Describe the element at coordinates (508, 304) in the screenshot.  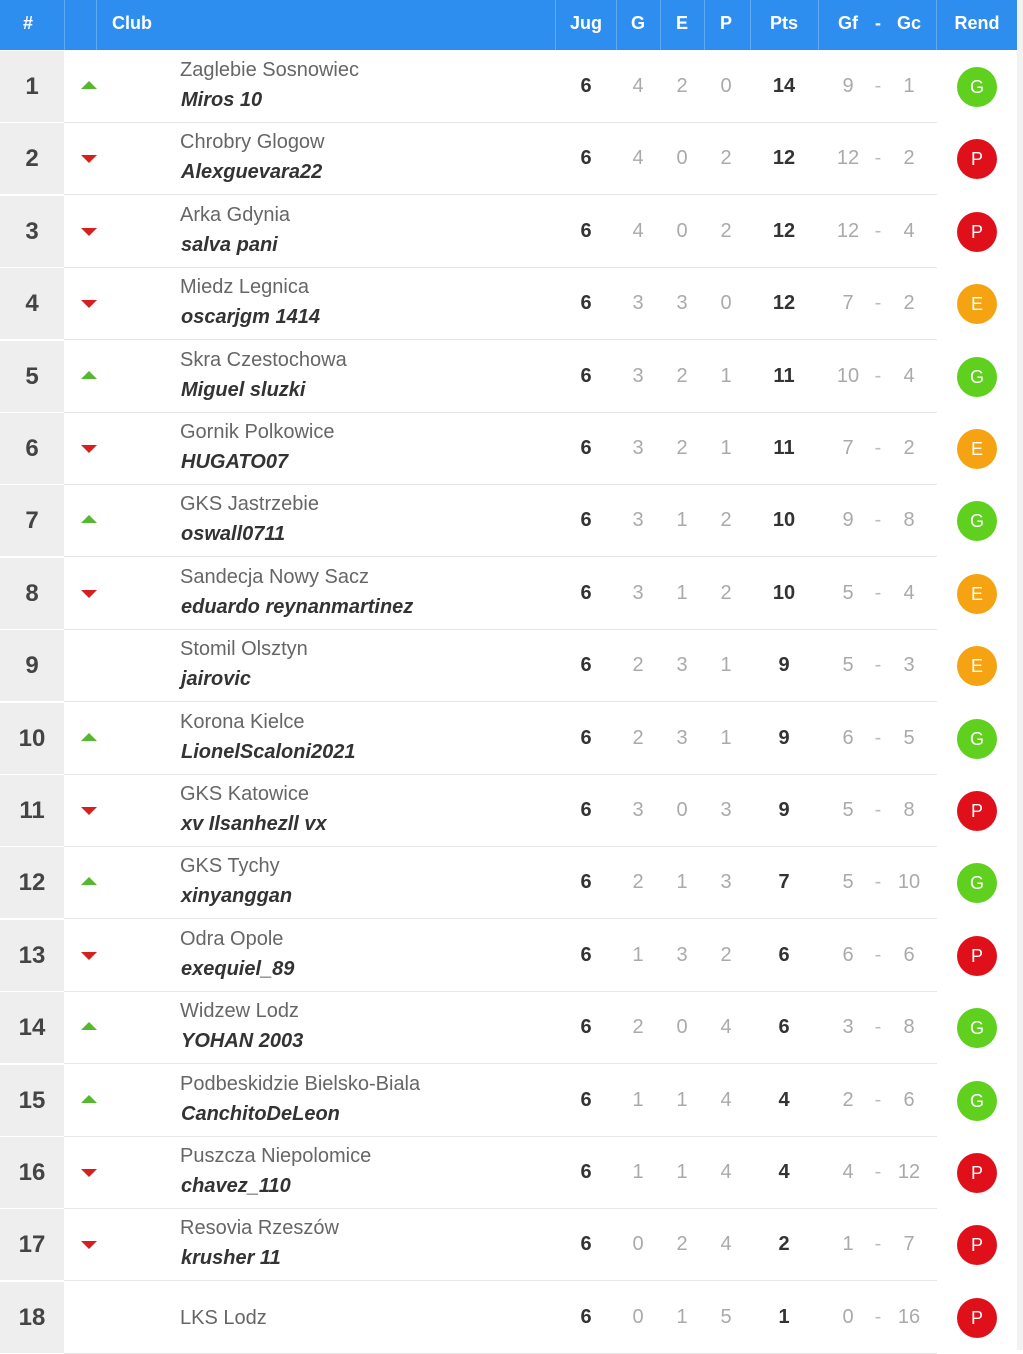
I see `table-row: 4 Miedz Legnica oscarjgm 1414 6 3 3 0 12 7-2 E` at that location.